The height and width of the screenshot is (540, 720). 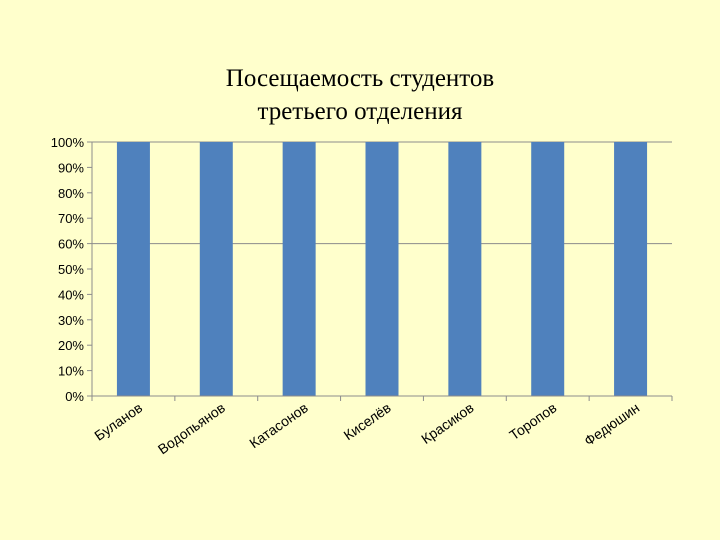 What do you see at coordinates (71, 193) in the screenshot?
I see `y-tick-label: 80%` at bounding box center [71, 193].